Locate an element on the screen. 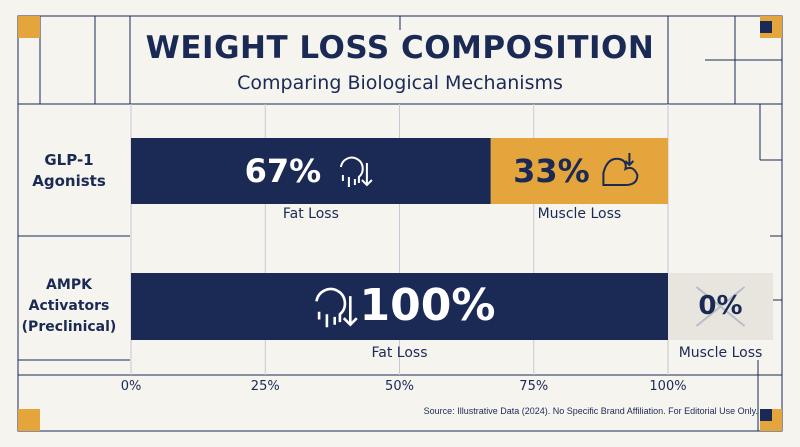 The height and width of the screenshot is (447, 800). x-tick-label: 50% is located at coordinates (399, 386).